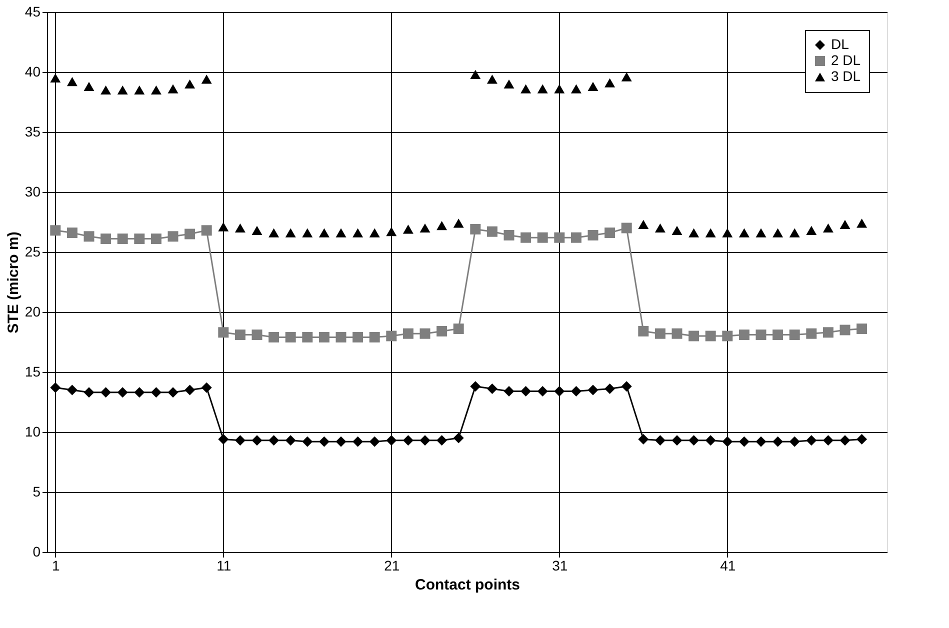 The image size is (949, 628). What do you see at coordinates (467, 585) in the screenshot?
I see `x-axis-title: Contact points` at bounding box center [467, 585].